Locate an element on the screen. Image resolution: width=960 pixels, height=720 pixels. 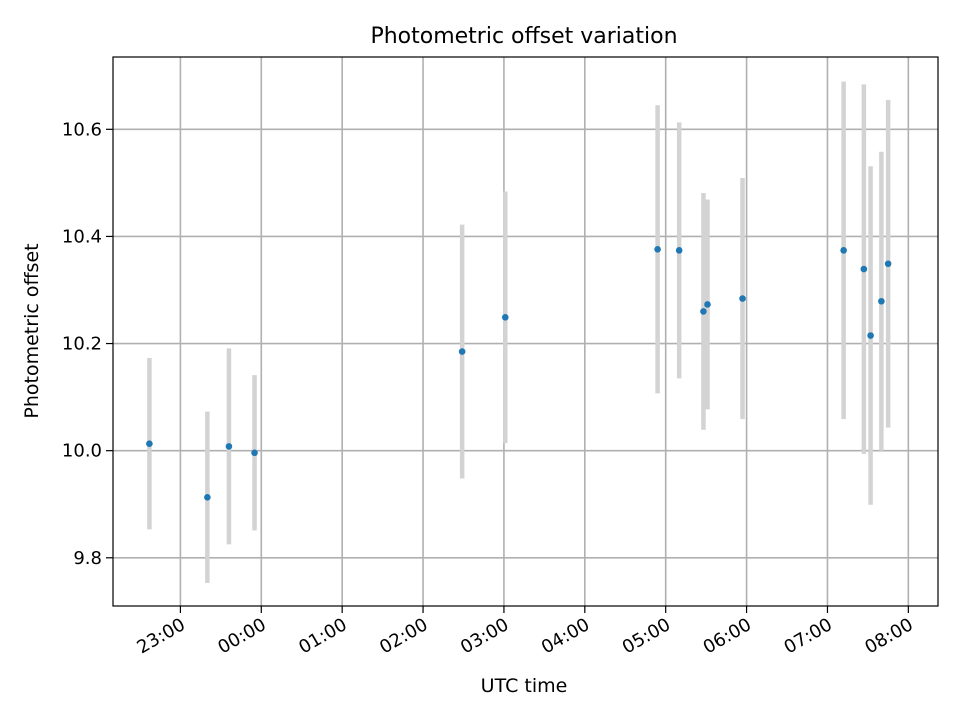
x-axis-label: UTC time is located at coordinates (524, 686).